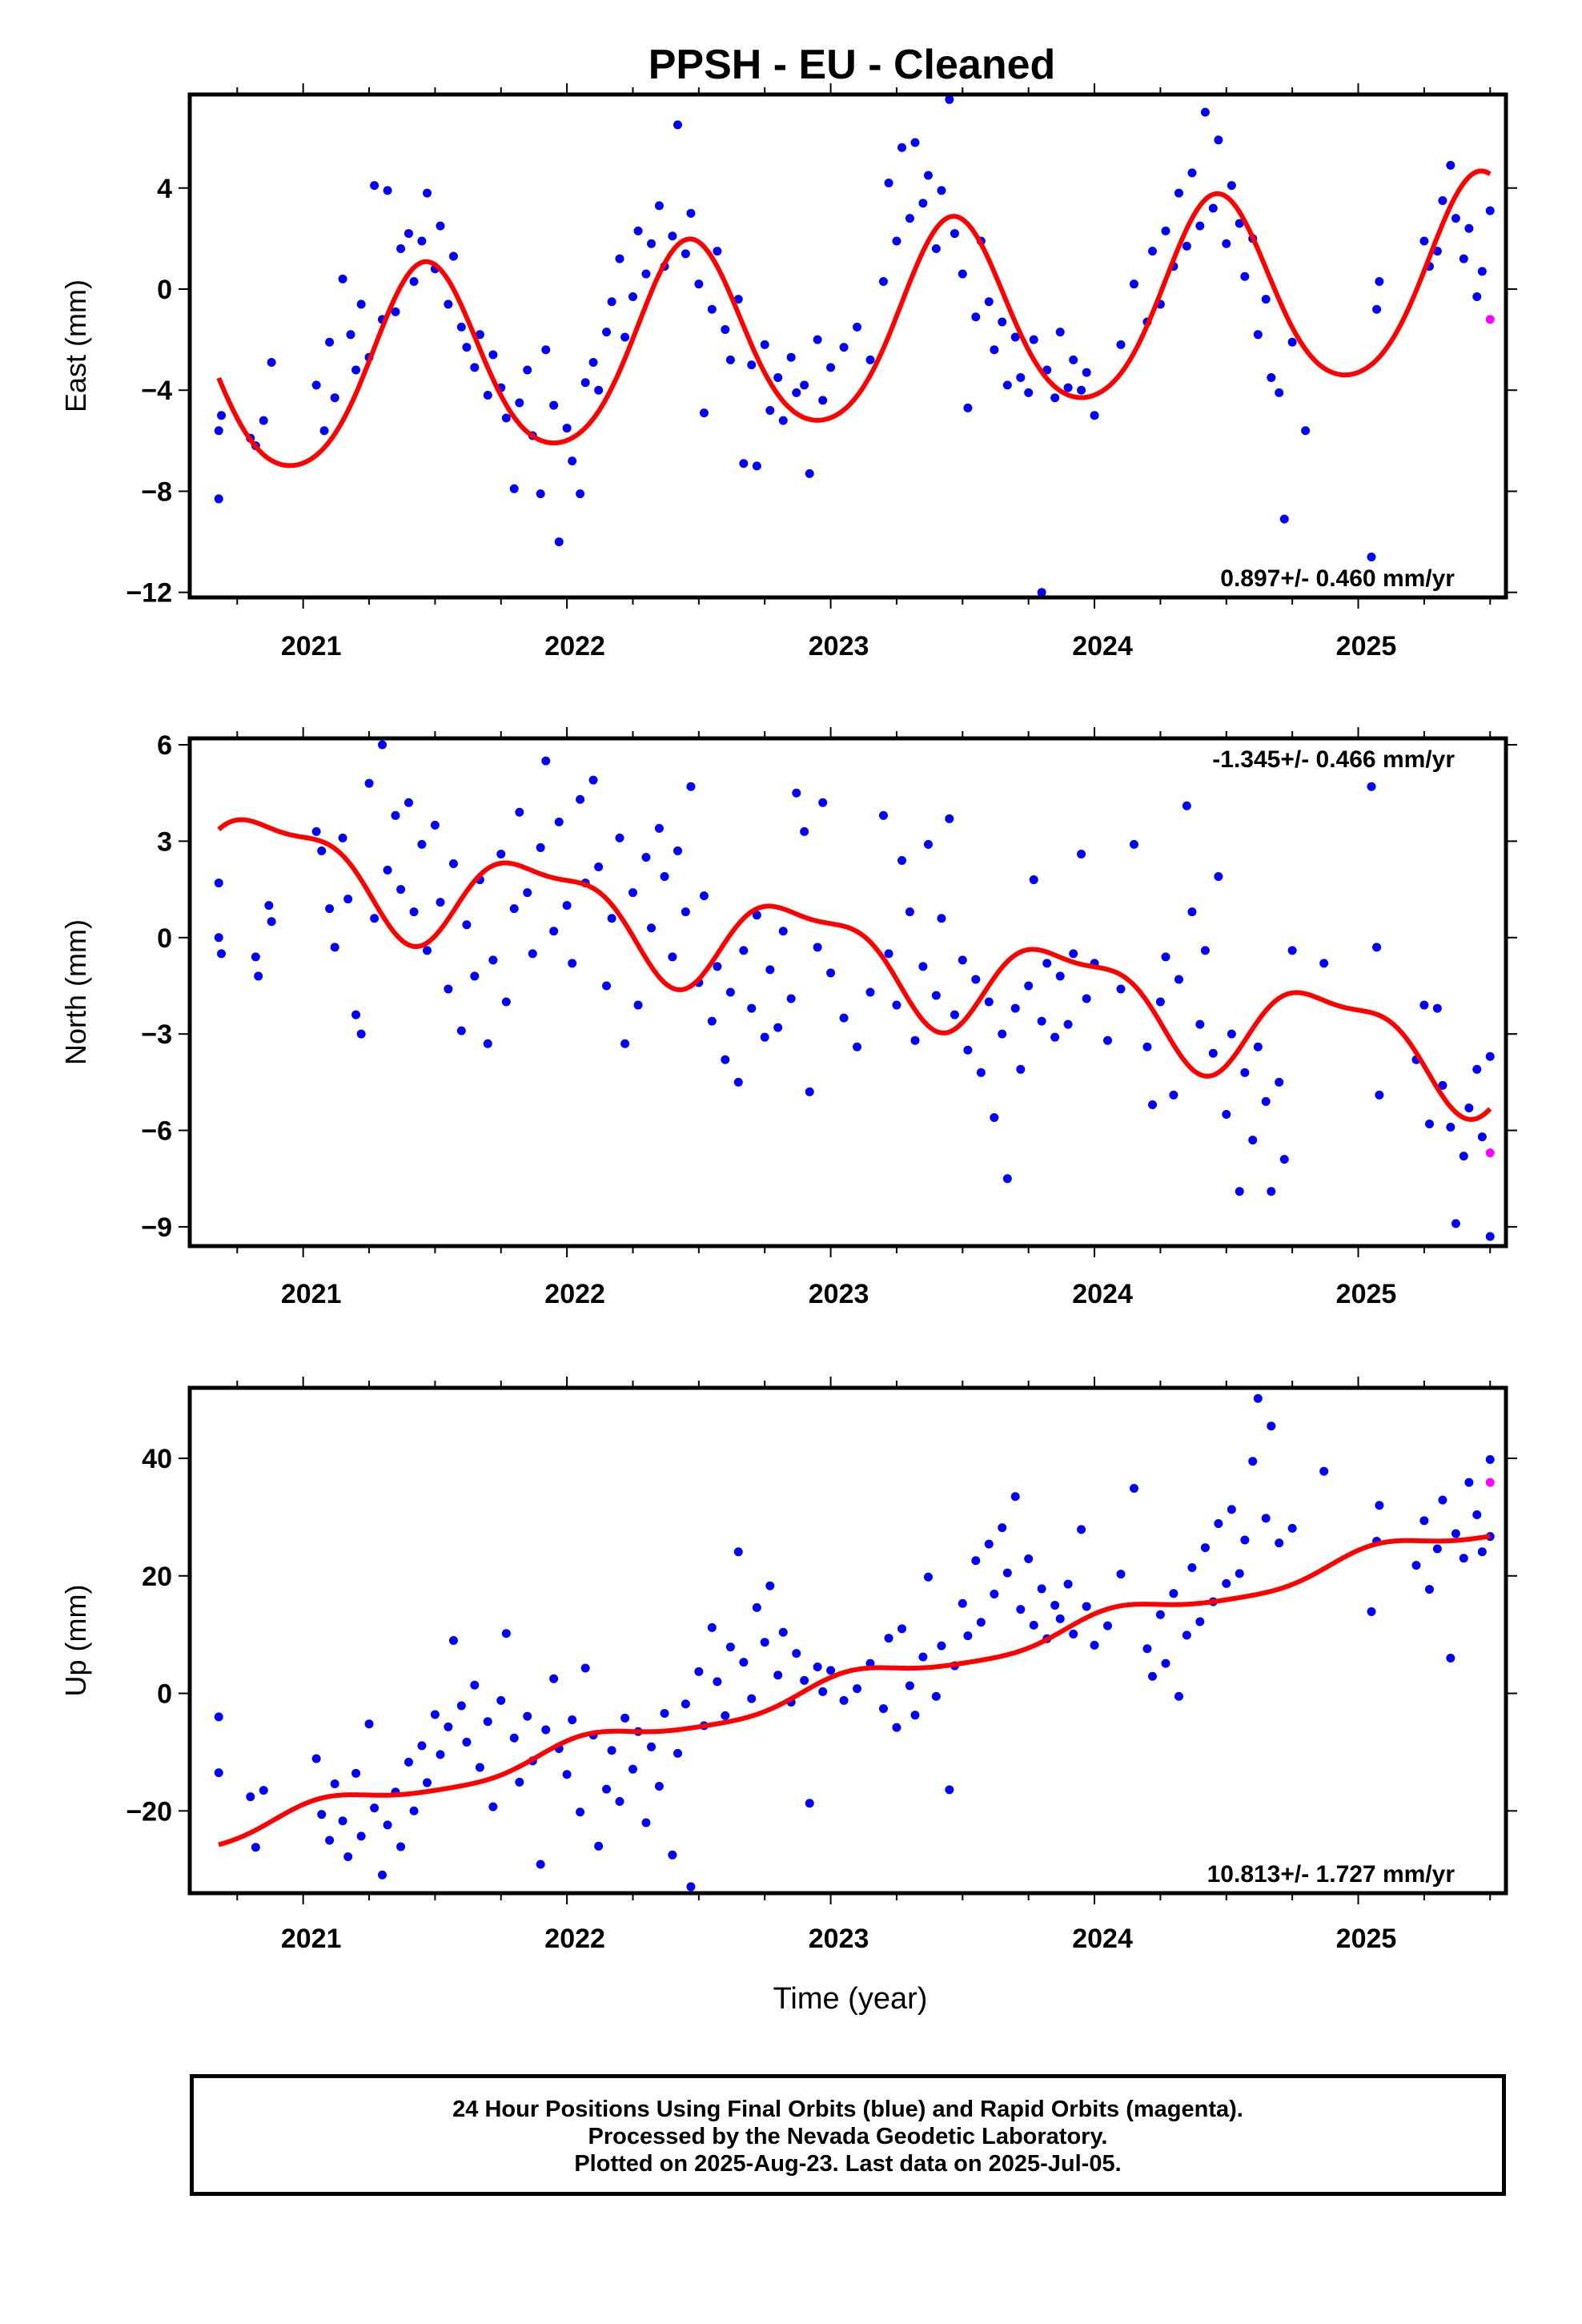 The height and width of the screenshot is (2324, 1582). Describe the element at coordinates (164, 841) in the screenshot. I see `north-y-tick-label: 3` at that location.